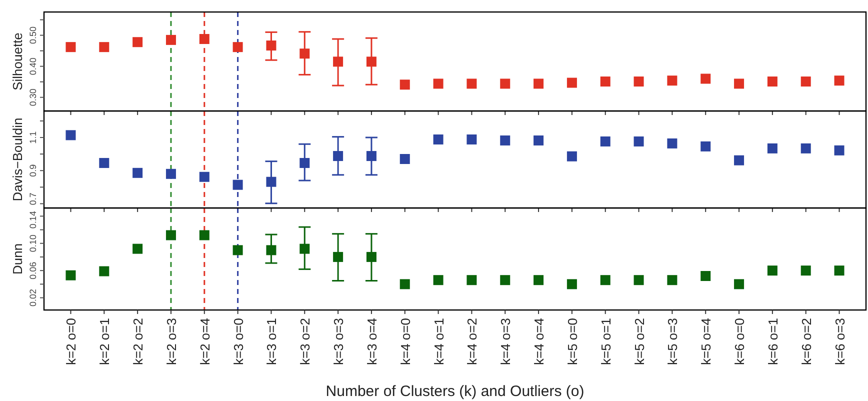  I want to click on x-tick-label: k=6 o=2, so click(806, 341).